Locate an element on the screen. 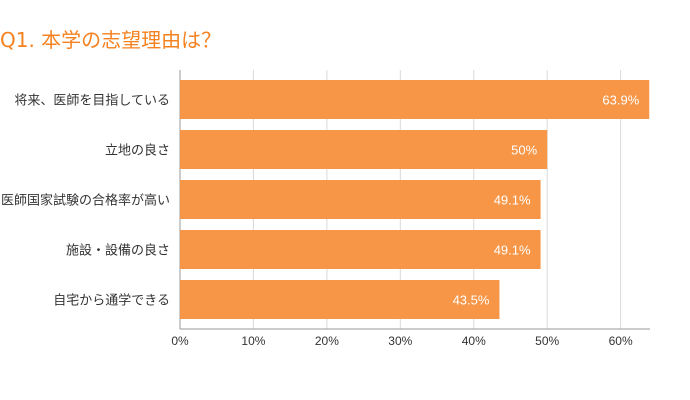 The image size is (690, 400). category-label: 将来、医師を目指している is located at coordinates (92, 101).